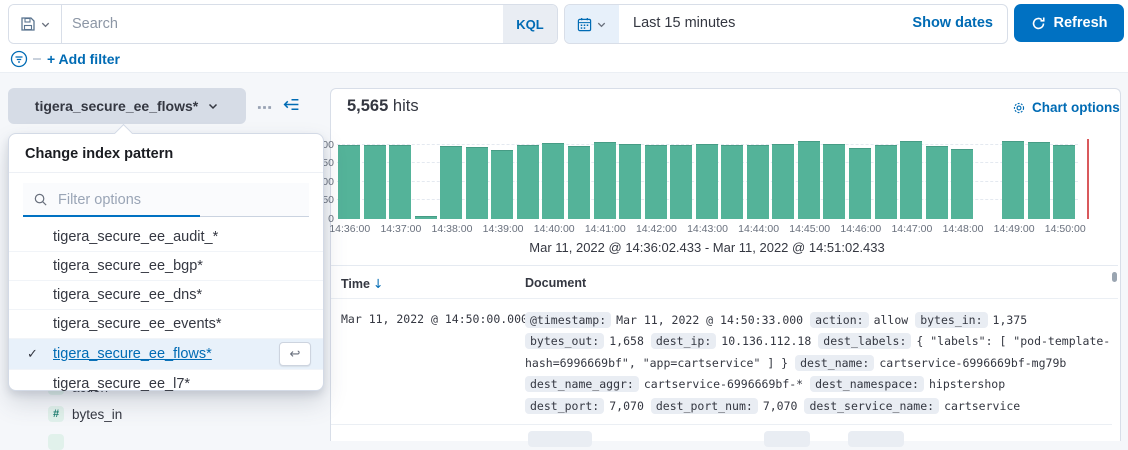  Describe the element at coordinates (166, 153) in the screenshot. I see `popover-title: Change index pattern` at that location.